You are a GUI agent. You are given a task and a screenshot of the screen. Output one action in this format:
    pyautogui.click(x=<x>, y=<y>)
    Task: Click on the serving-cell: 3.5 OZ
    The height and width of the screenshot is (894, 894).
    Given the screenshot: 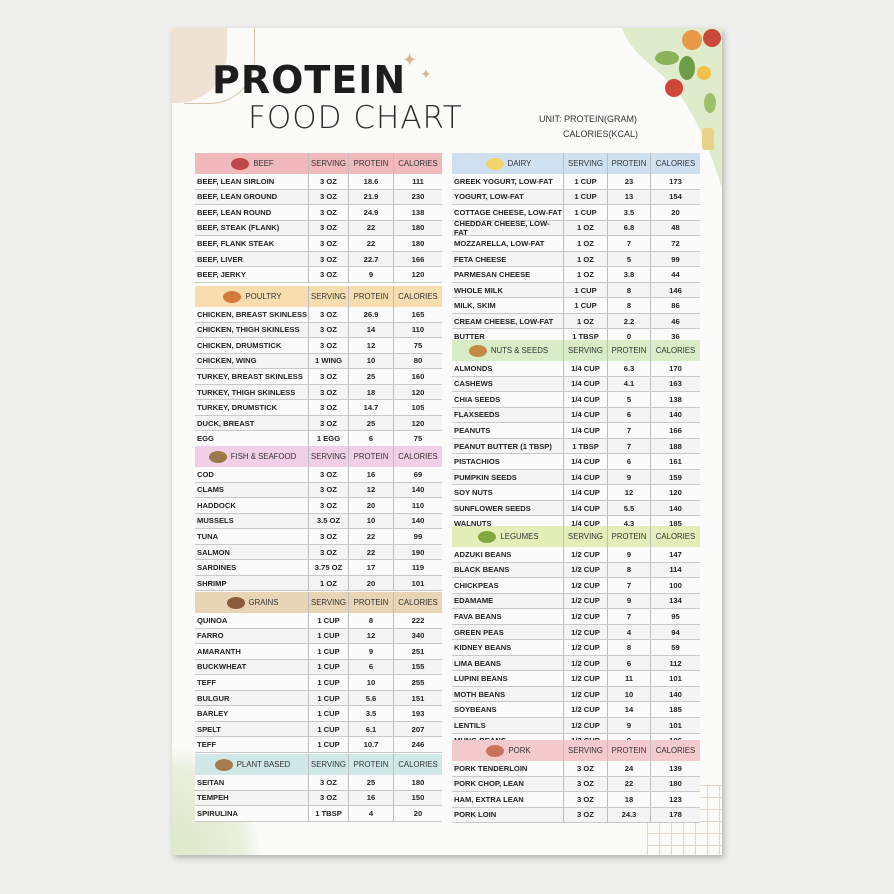 What is the action you would take?
    pyautogui.click(x=328, y=521)
    